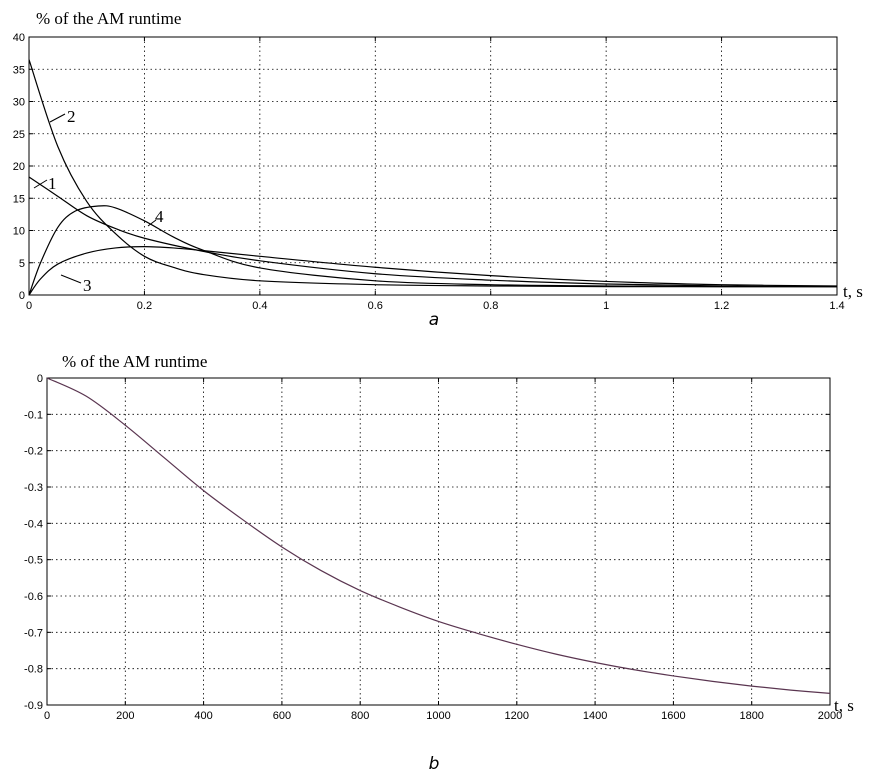 This screenshot has width=875, height=771. Describe the element at coordinates (33, 415) in the screenshot. I see `y-tick-label: -0.1` at that location.